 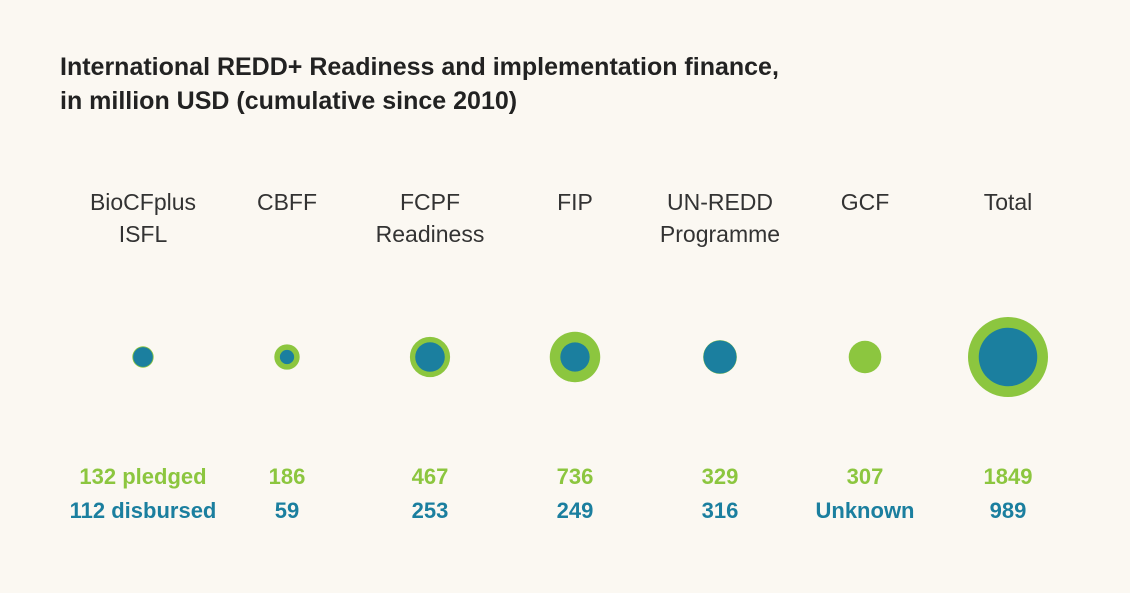 I want to click on category-text: FIP, so click(x=575, y=202).